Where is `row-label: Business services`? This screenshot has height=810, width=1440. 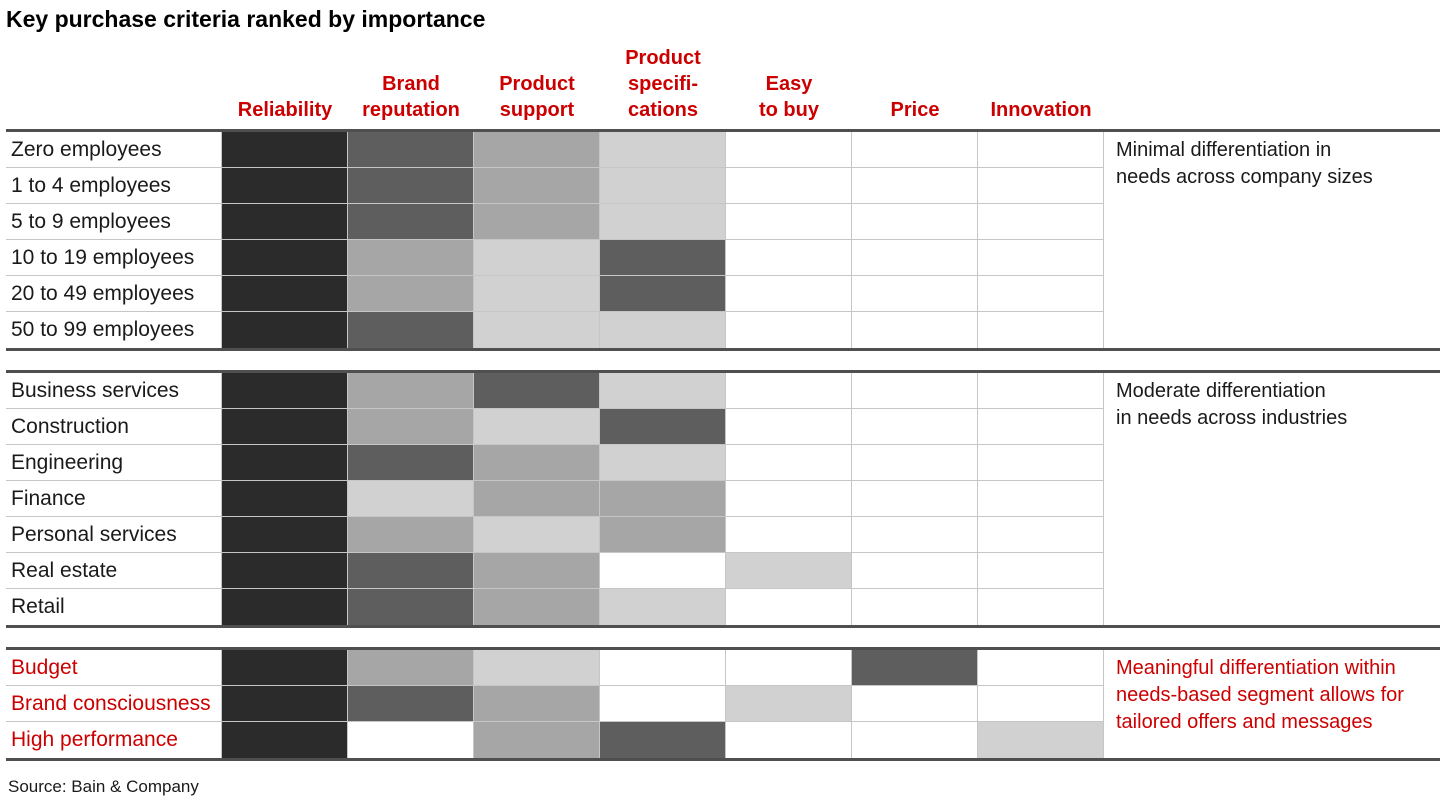 row-label: Business services is located at coordinates (114, 391).